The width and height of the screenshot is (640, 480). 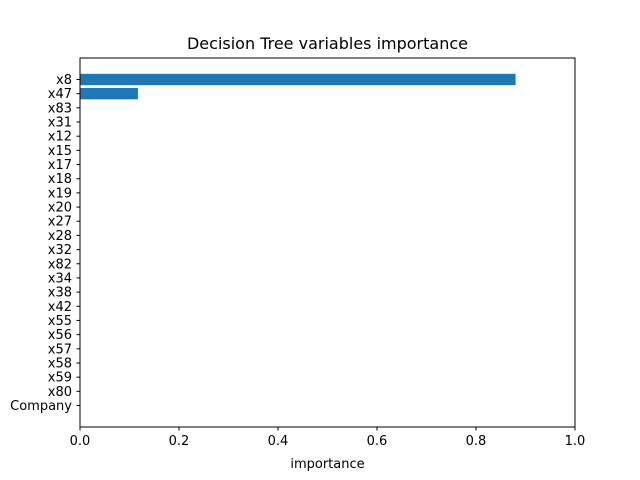 What do you see at coordinates (60, 335) in the screenshot?
I see `y-tick-label: x56` at bounding box center [60, 335].